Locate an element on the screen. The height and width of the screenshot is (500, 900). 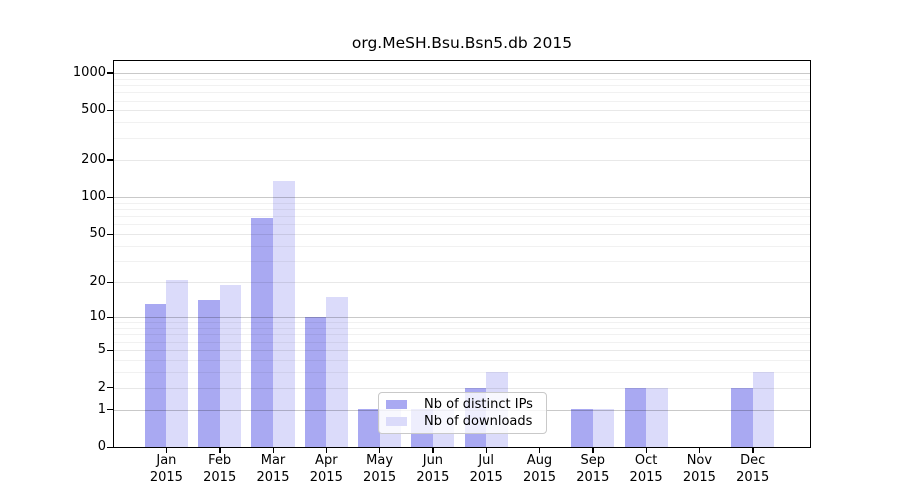
legend-swatch-downloads is located at coordinates (396, 421).